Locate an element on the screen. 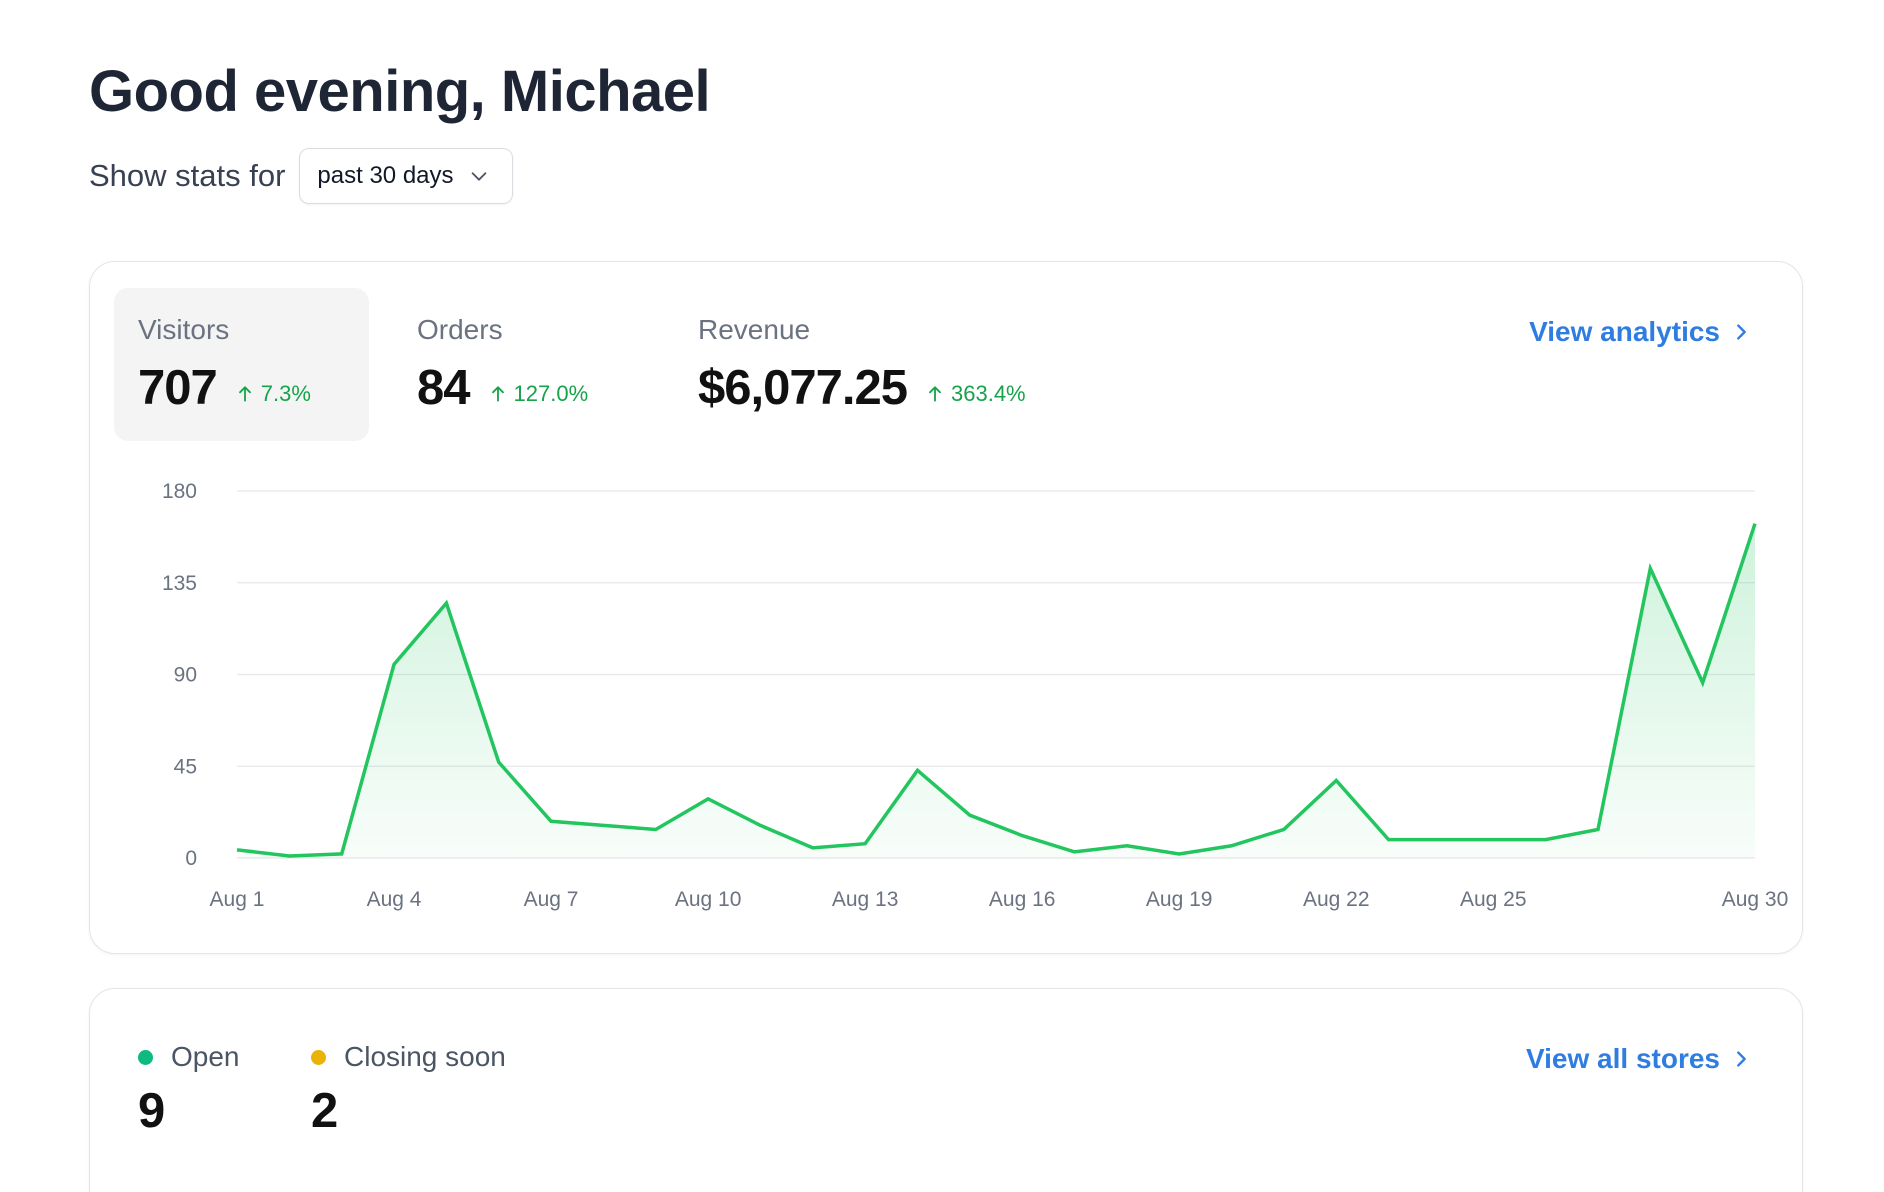 Image resolution: width=1884 pixels, height=1192 pixels. store-stat-value: 9 is located at coordinates (152, 1111).